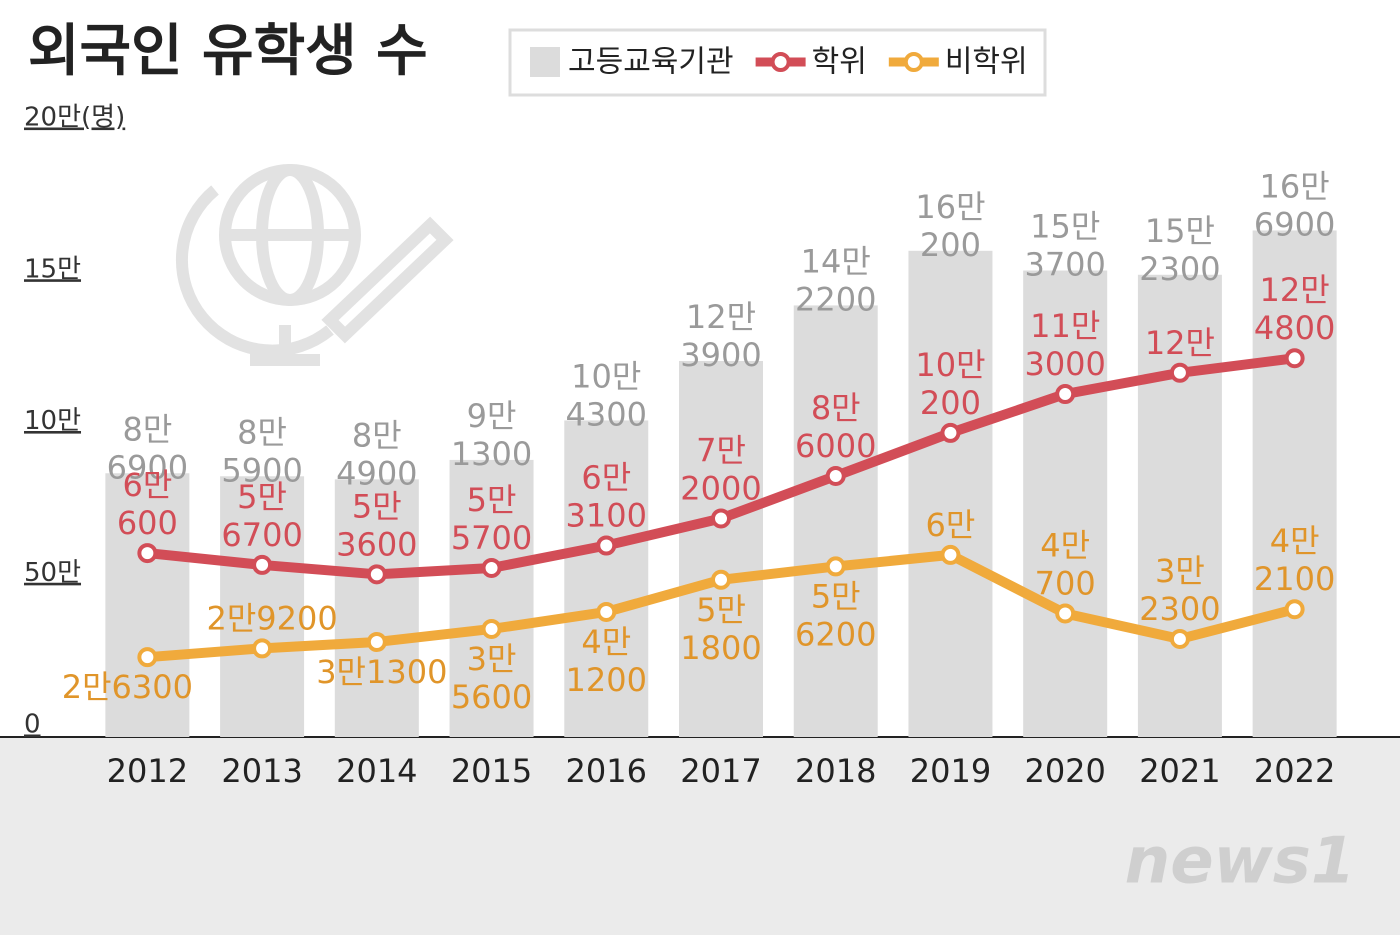  I want to click on x-tick-label: 2017, so click(720, 771).